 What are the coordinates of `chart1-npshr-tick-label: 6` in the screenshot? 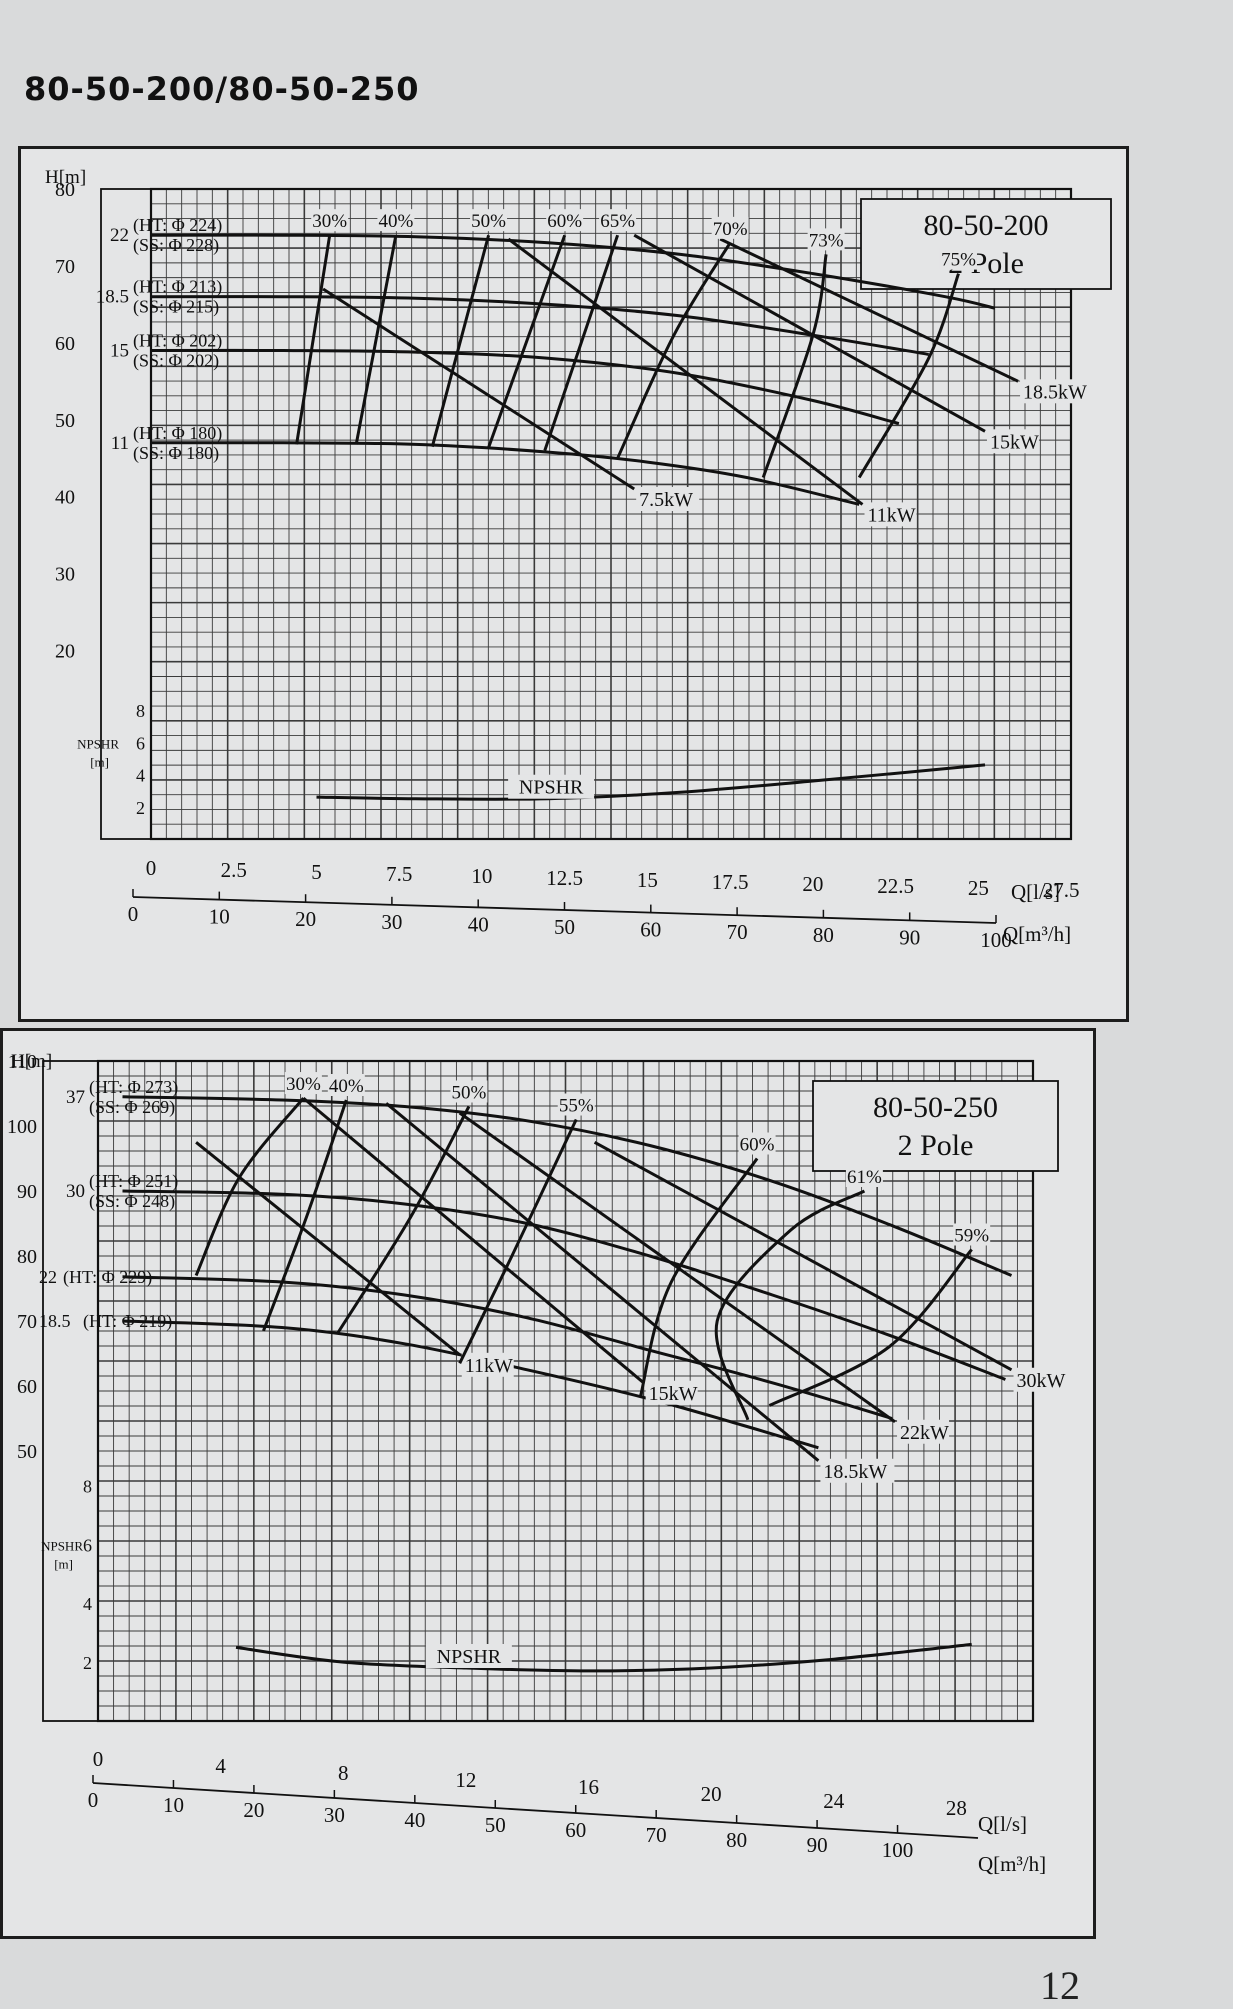 It's located at (140, 743).